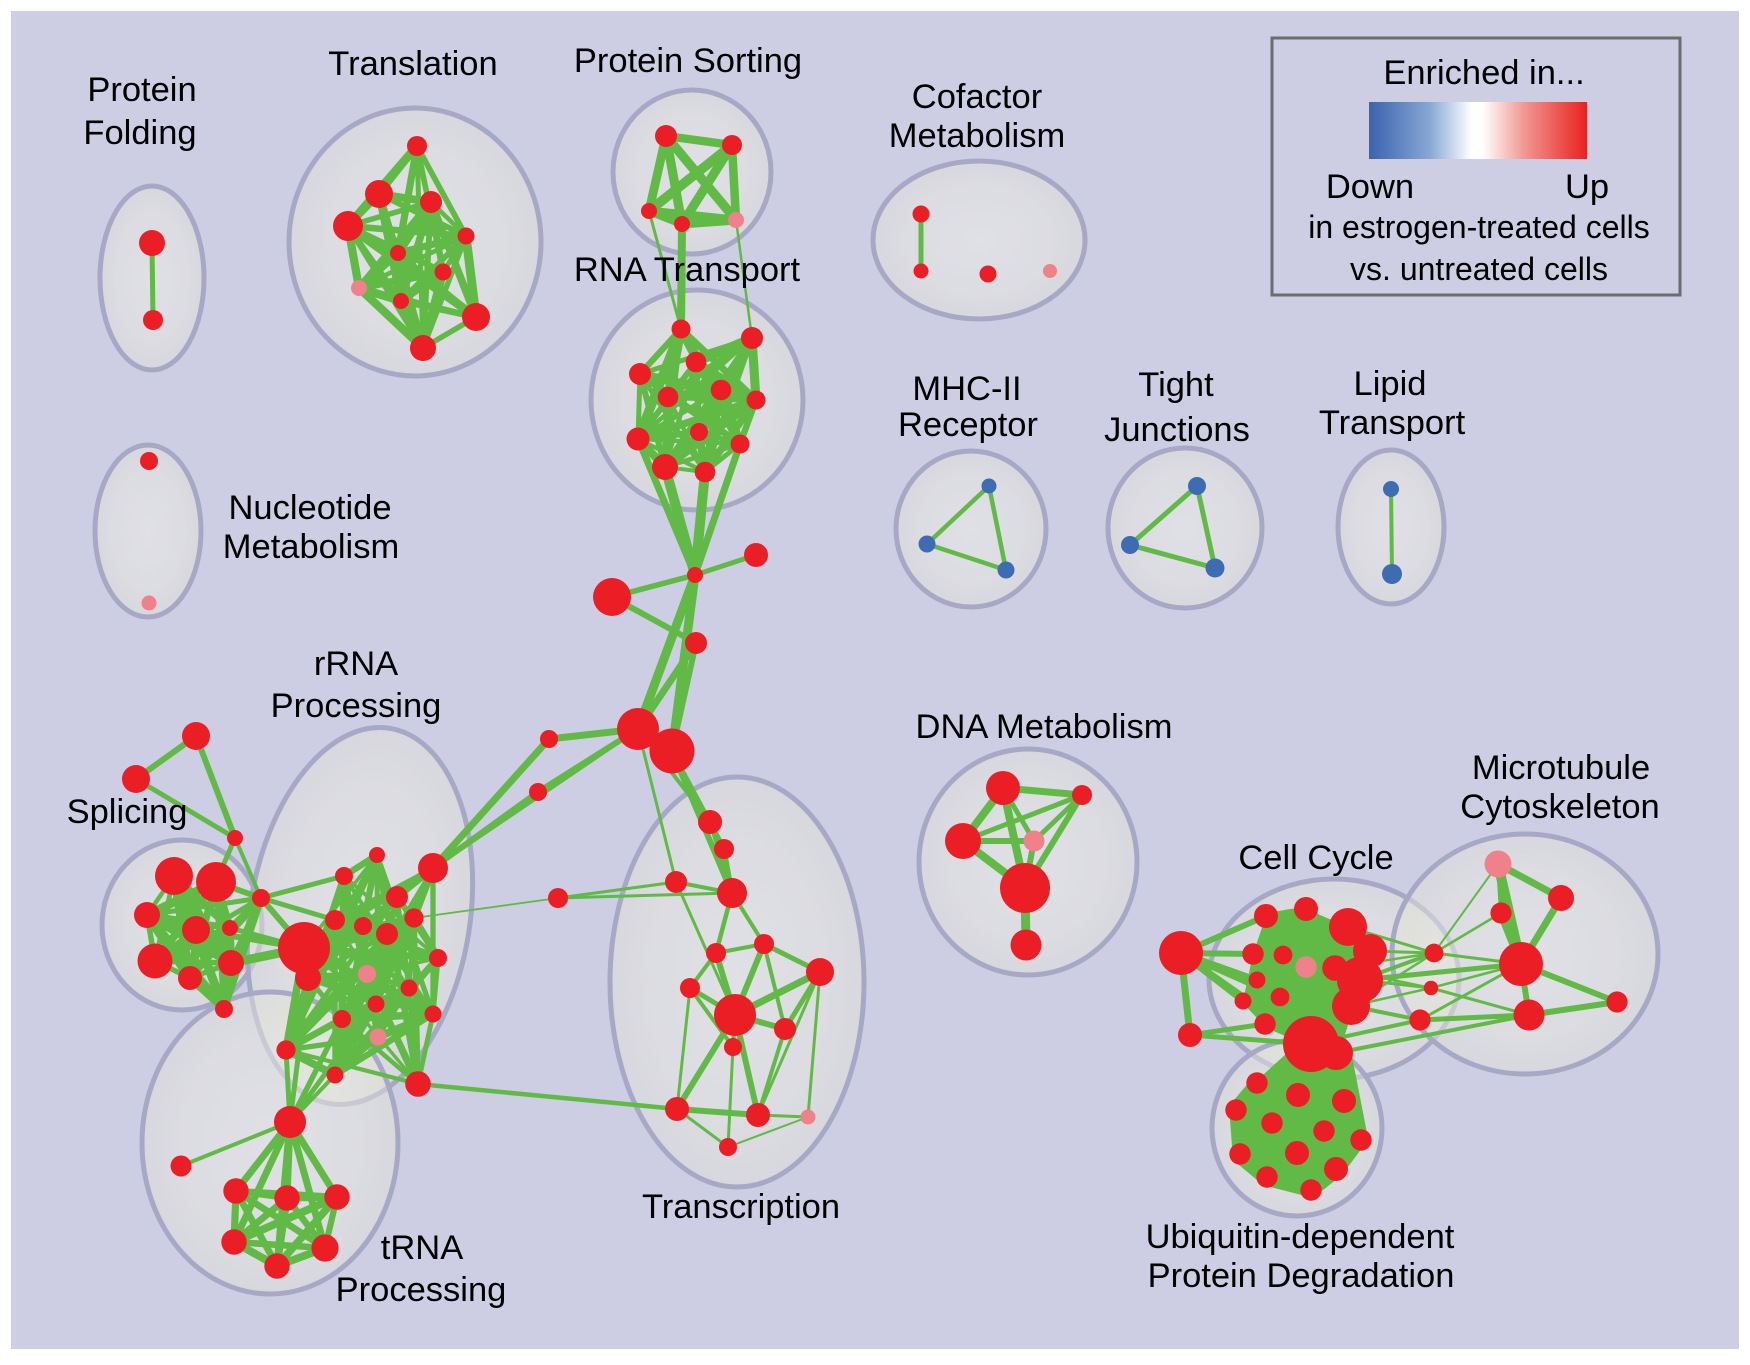 This screenshot has width=1750, height=1365. Describe the element at coordinates (977, 97) in the screenshot. I see `svg-text: Cofactor` at that location.